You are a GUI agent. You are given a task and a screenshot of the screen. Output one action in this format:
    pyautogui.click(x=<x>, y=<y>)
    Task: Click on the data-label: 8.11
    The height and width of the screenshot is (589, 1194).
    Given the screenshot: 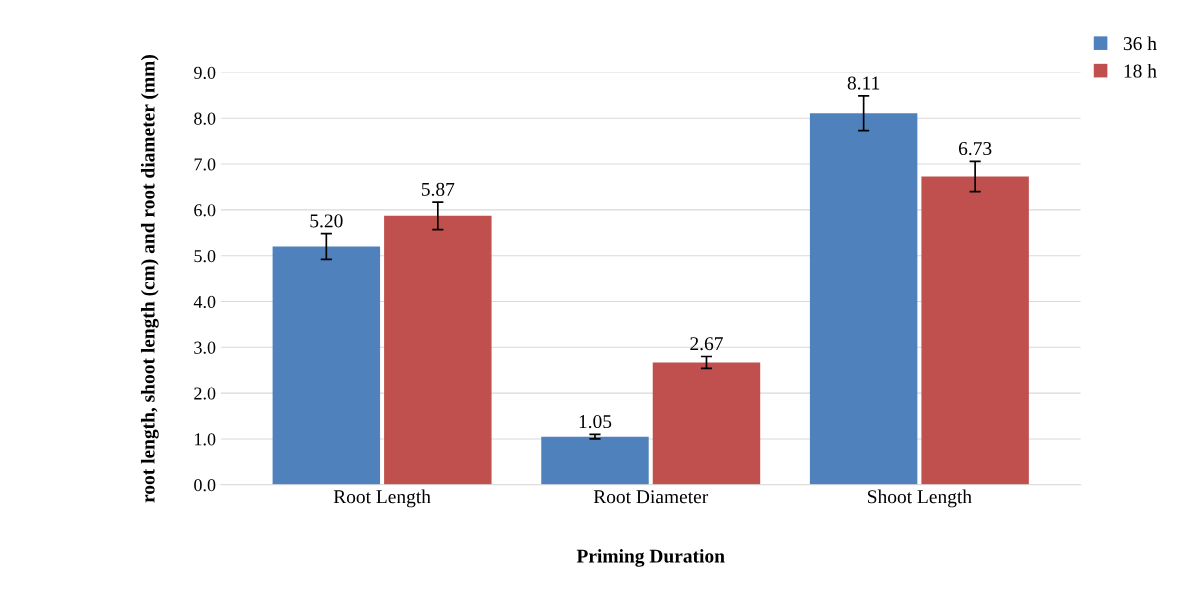 What is the action you would take?
    pyautogui.click(x=863, y=83)
    